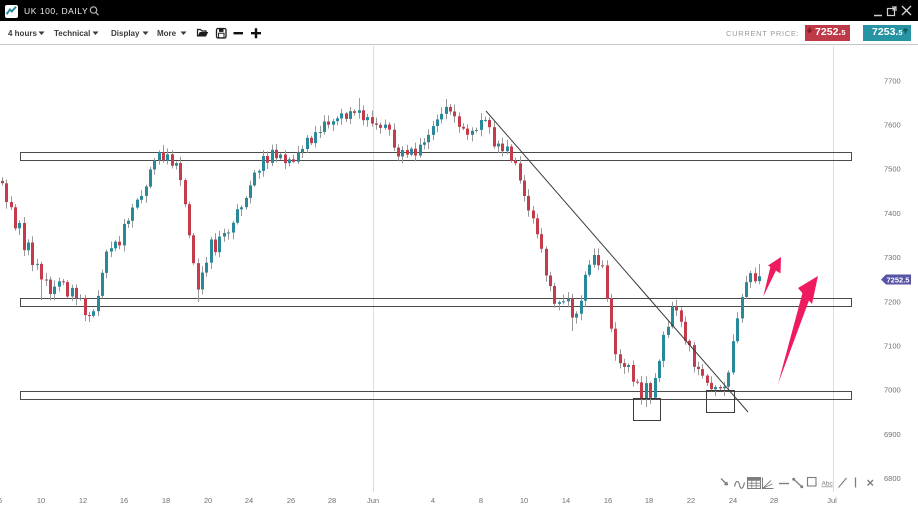 The height and width of the screenshot is (512, 918). What do you see at coordinates (892, 169) in the screenshot?
I see `svg-text: 7500` at bounding box center [892, 169].